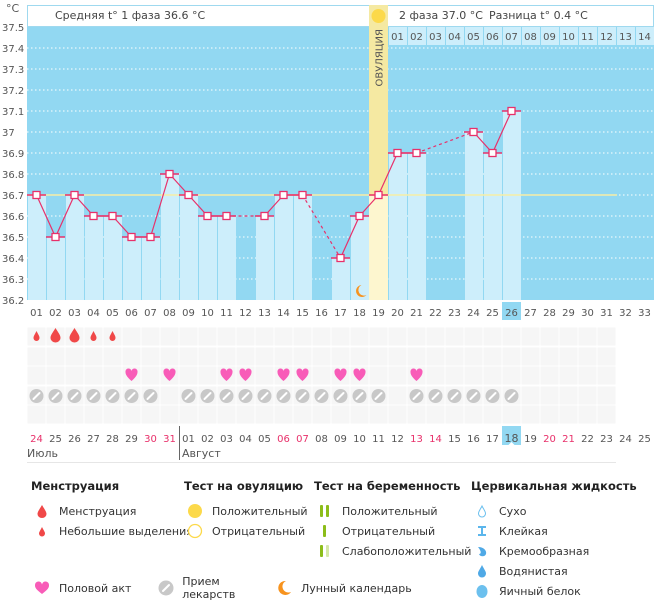 The height and width of the screenshot is (601, 663). What do you see at coordinates (435, 313) in the screenshot?
I see `cycle-day-label: 22` at bounding box center [435, 313].